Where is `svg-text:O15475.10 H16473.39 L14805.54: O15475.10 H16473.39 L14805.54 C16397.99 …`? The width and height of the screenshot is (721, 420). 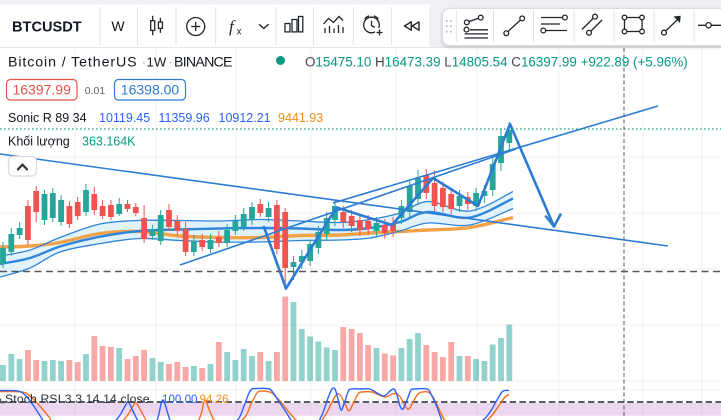
svg-text:O15475.10 H16473.39 L14805.54: O15475.10 H16473.39 L14805.54 C16397.99 … is located at coordinates (496, 62).